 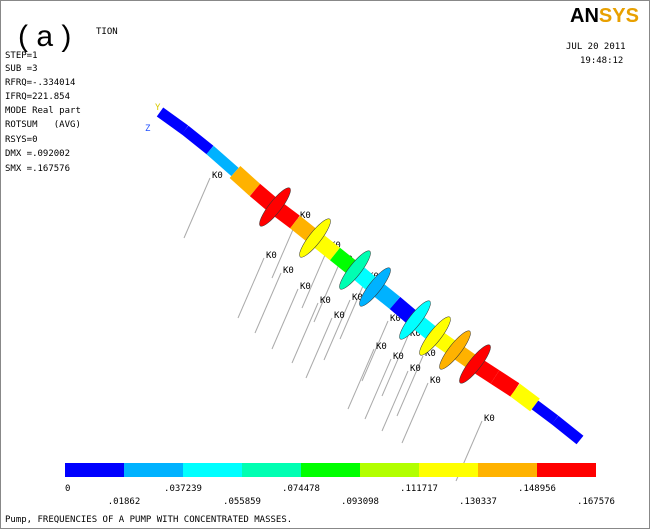 I want to click on info-line: SMX =.167576, so click(x=37, y=169).